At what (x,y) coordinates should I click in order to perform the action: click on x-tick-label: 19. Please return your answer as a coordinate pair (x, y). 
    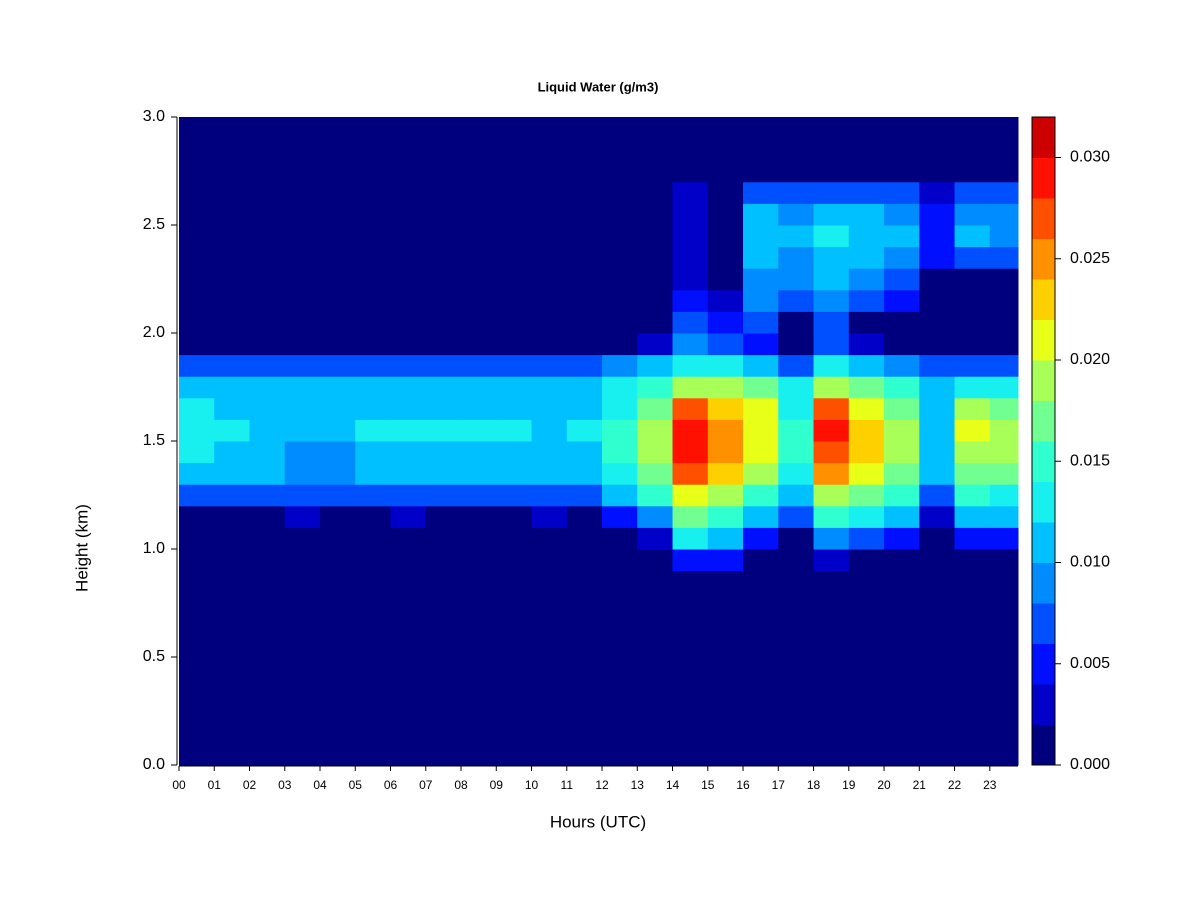
    Looking at the image, I should click on (849, 785).